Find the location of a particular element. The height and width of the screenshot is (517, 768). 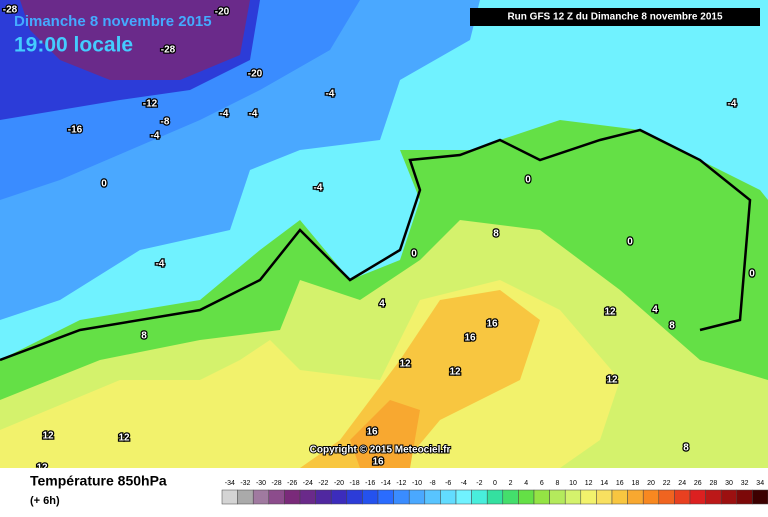

colorbar-label: 14 is located at coordinates (604, 483).